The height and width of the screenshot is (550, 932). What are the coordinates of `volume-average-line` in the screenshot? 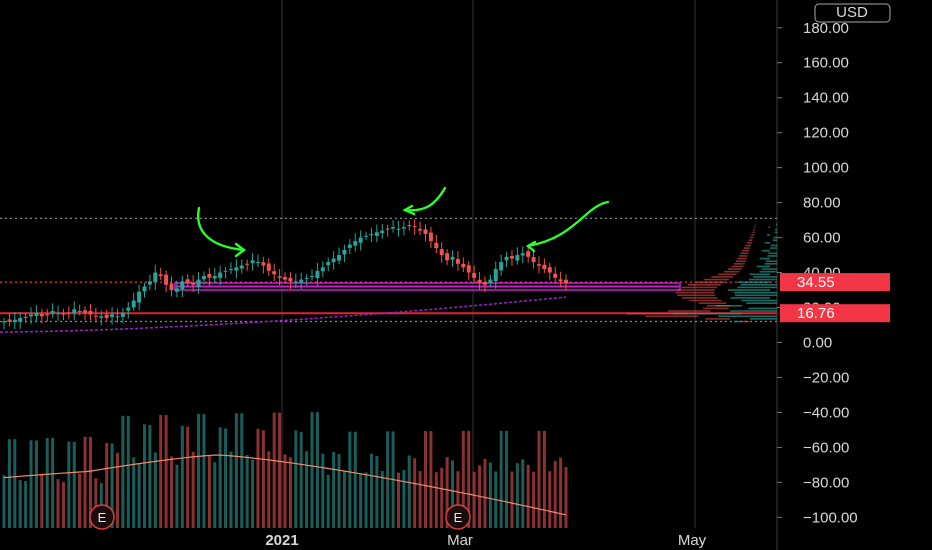 It's located at (285, 485).